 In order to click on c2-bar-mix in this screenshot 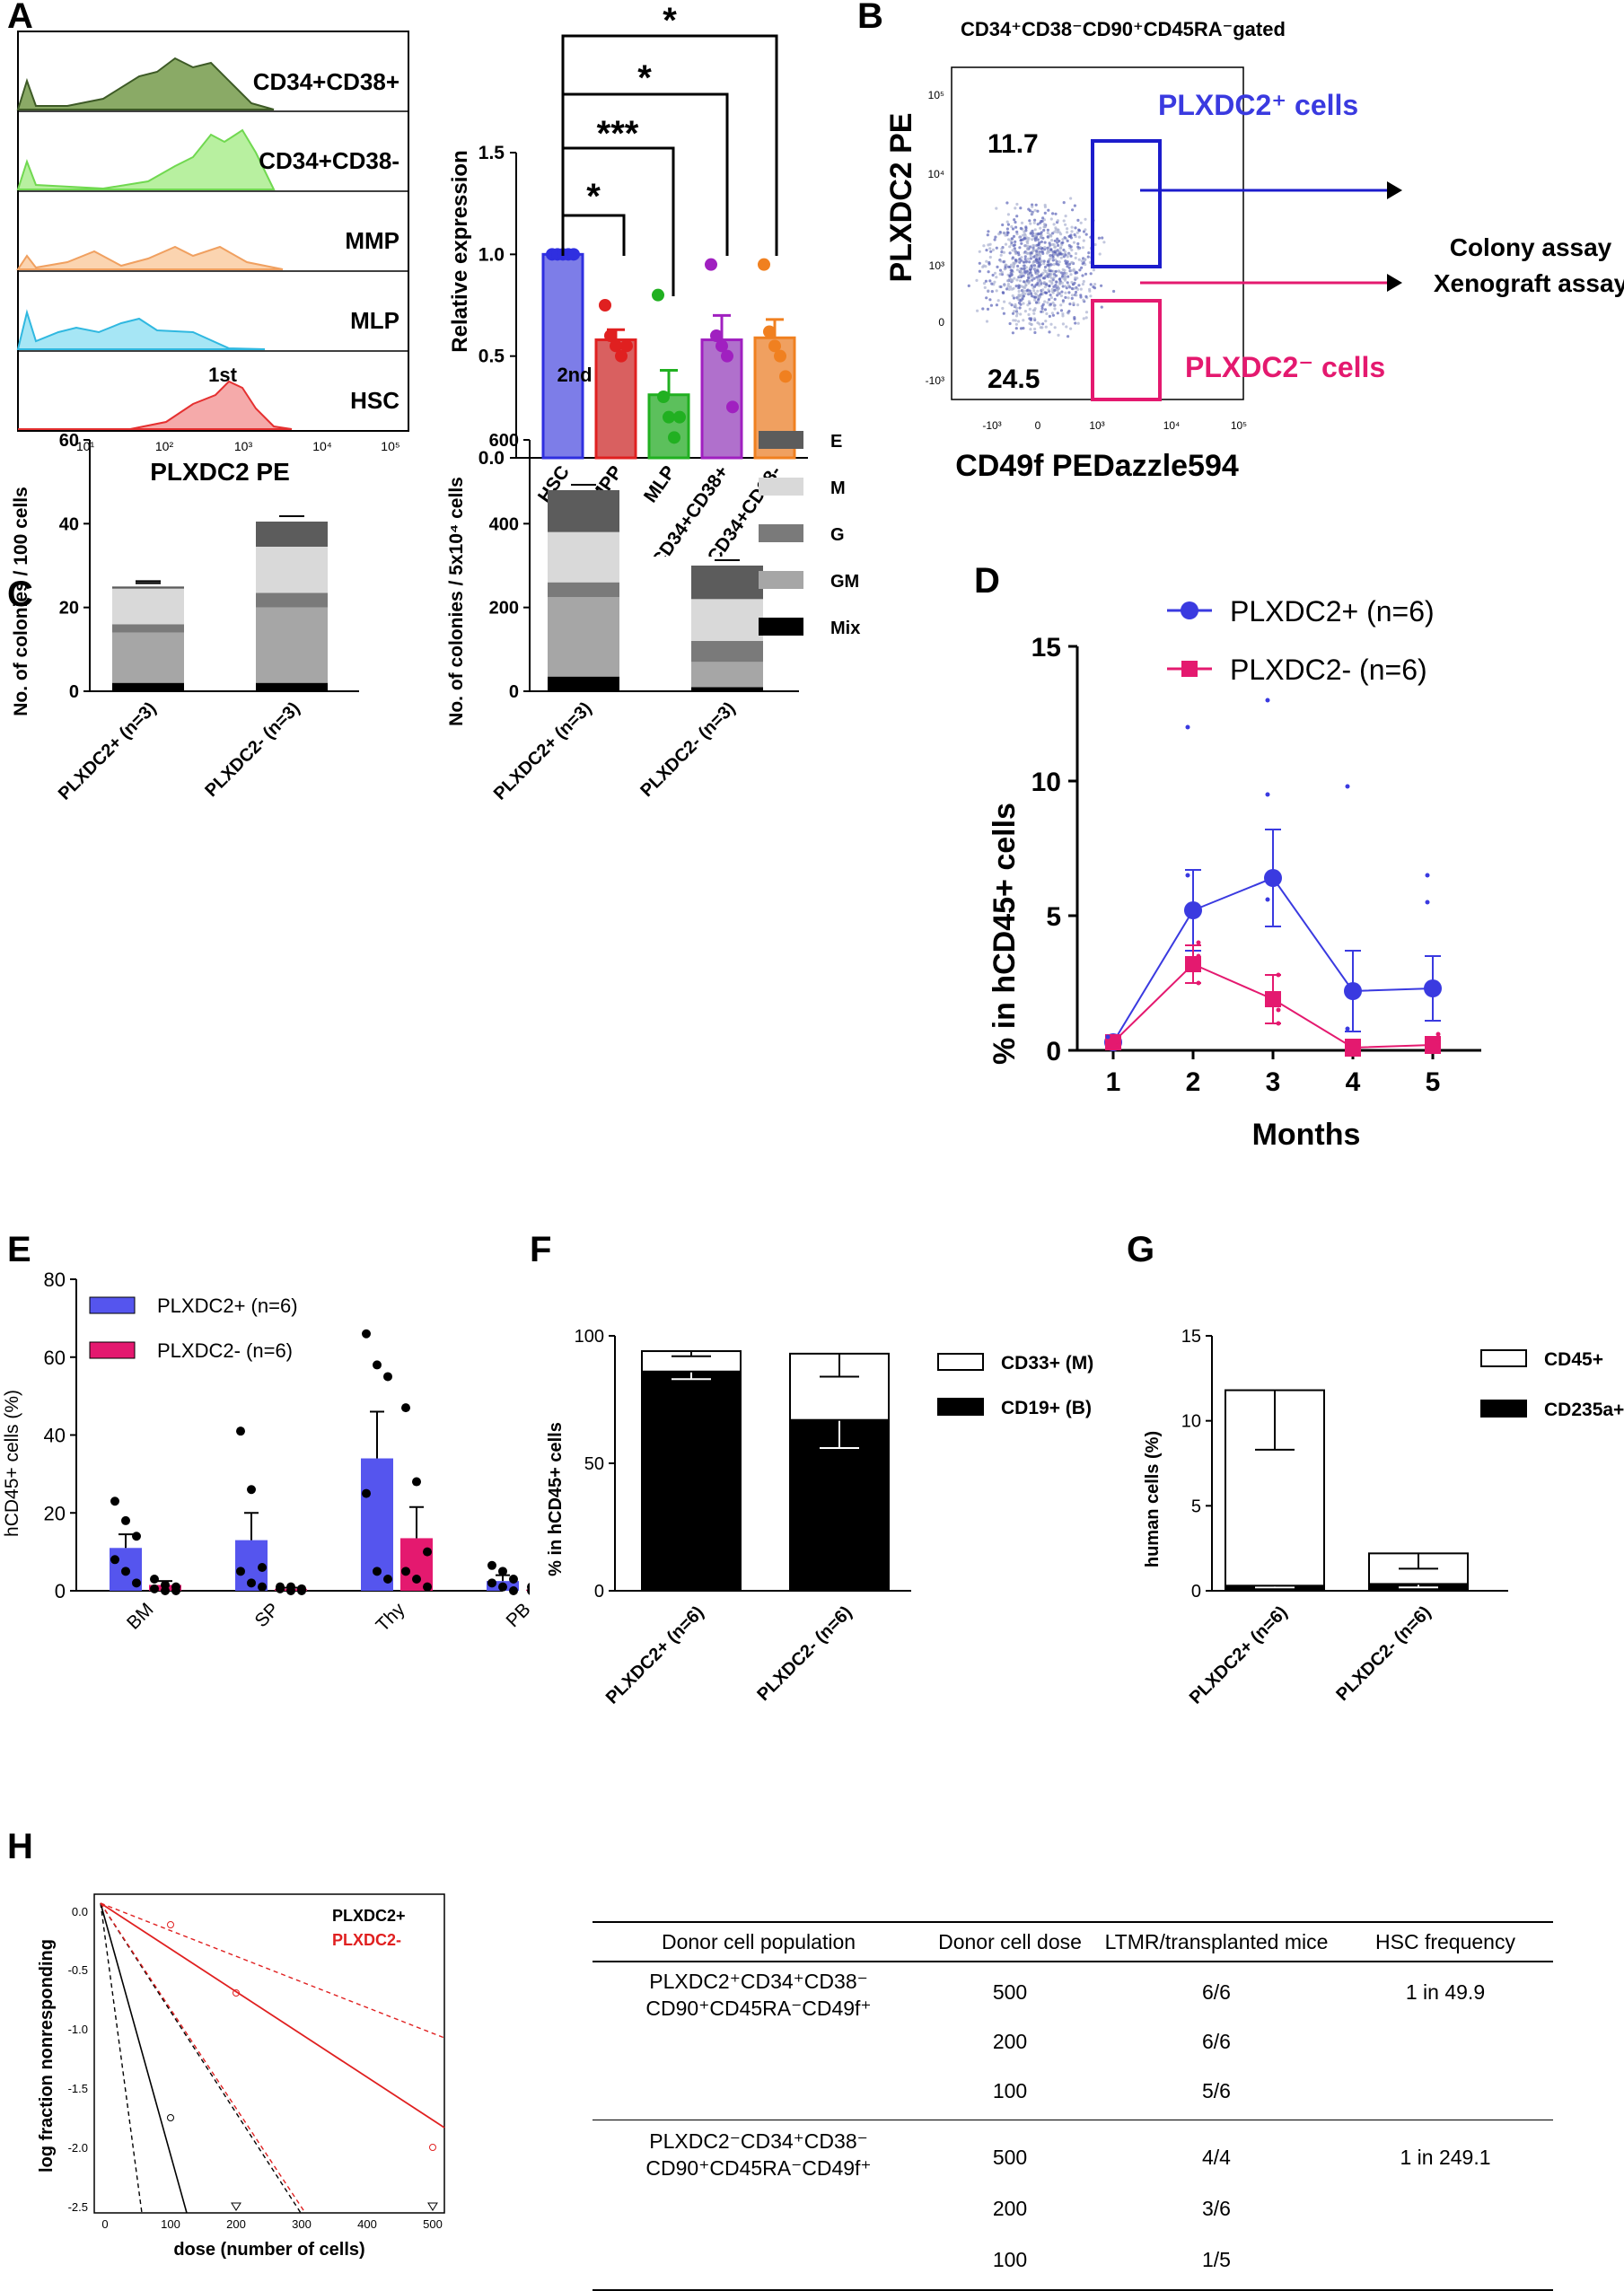, I will do `click(727, 689)`.